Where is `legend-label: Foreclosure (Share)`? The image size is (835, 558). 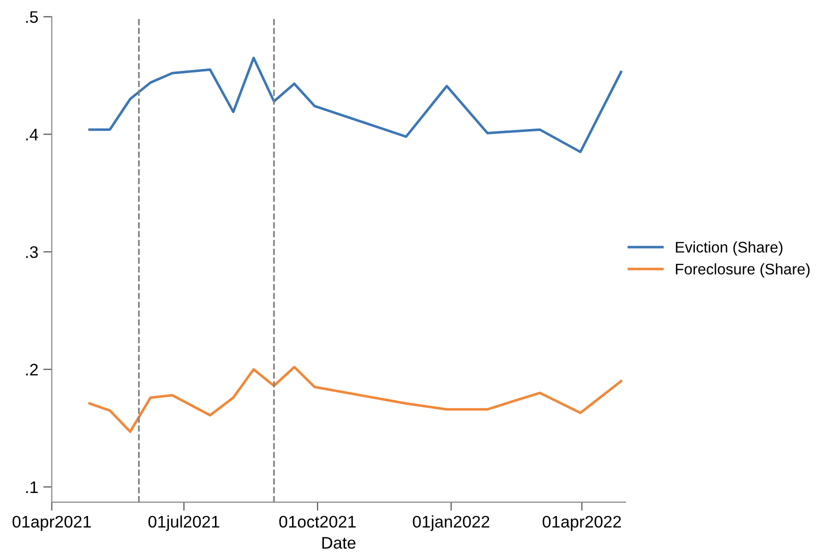 legend-label: Foreclosure (Share) is located at coordinates (743, 270).